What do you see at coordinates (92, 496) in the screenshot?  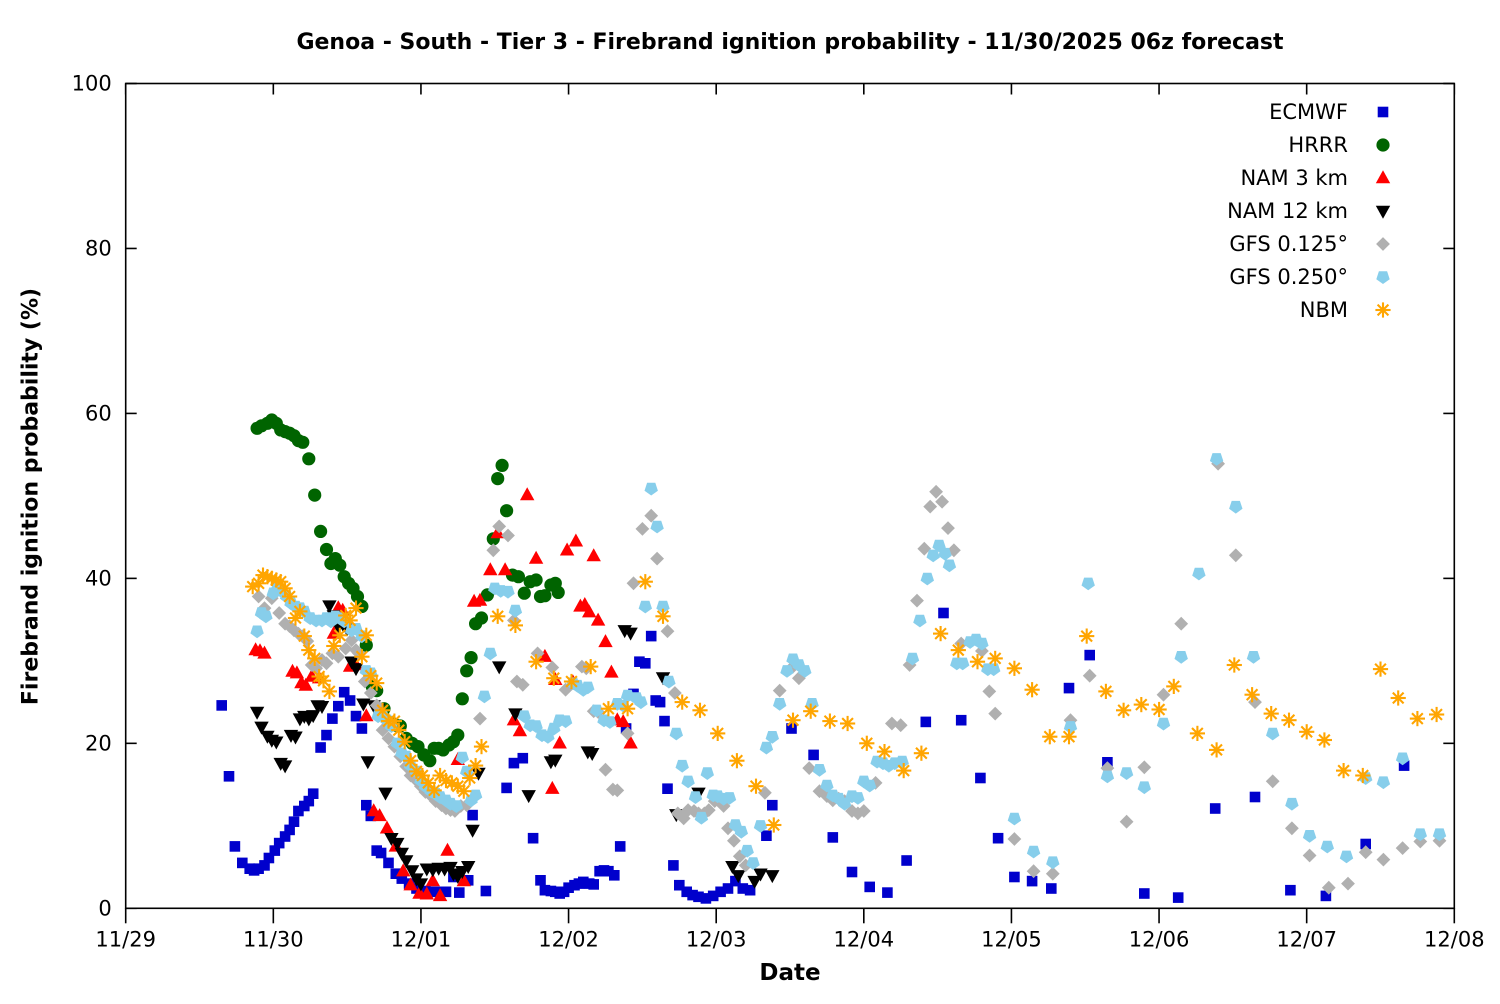 I see `y-tick-labels: 0 20 40 60 80 100` at bounding box center [92, 496].